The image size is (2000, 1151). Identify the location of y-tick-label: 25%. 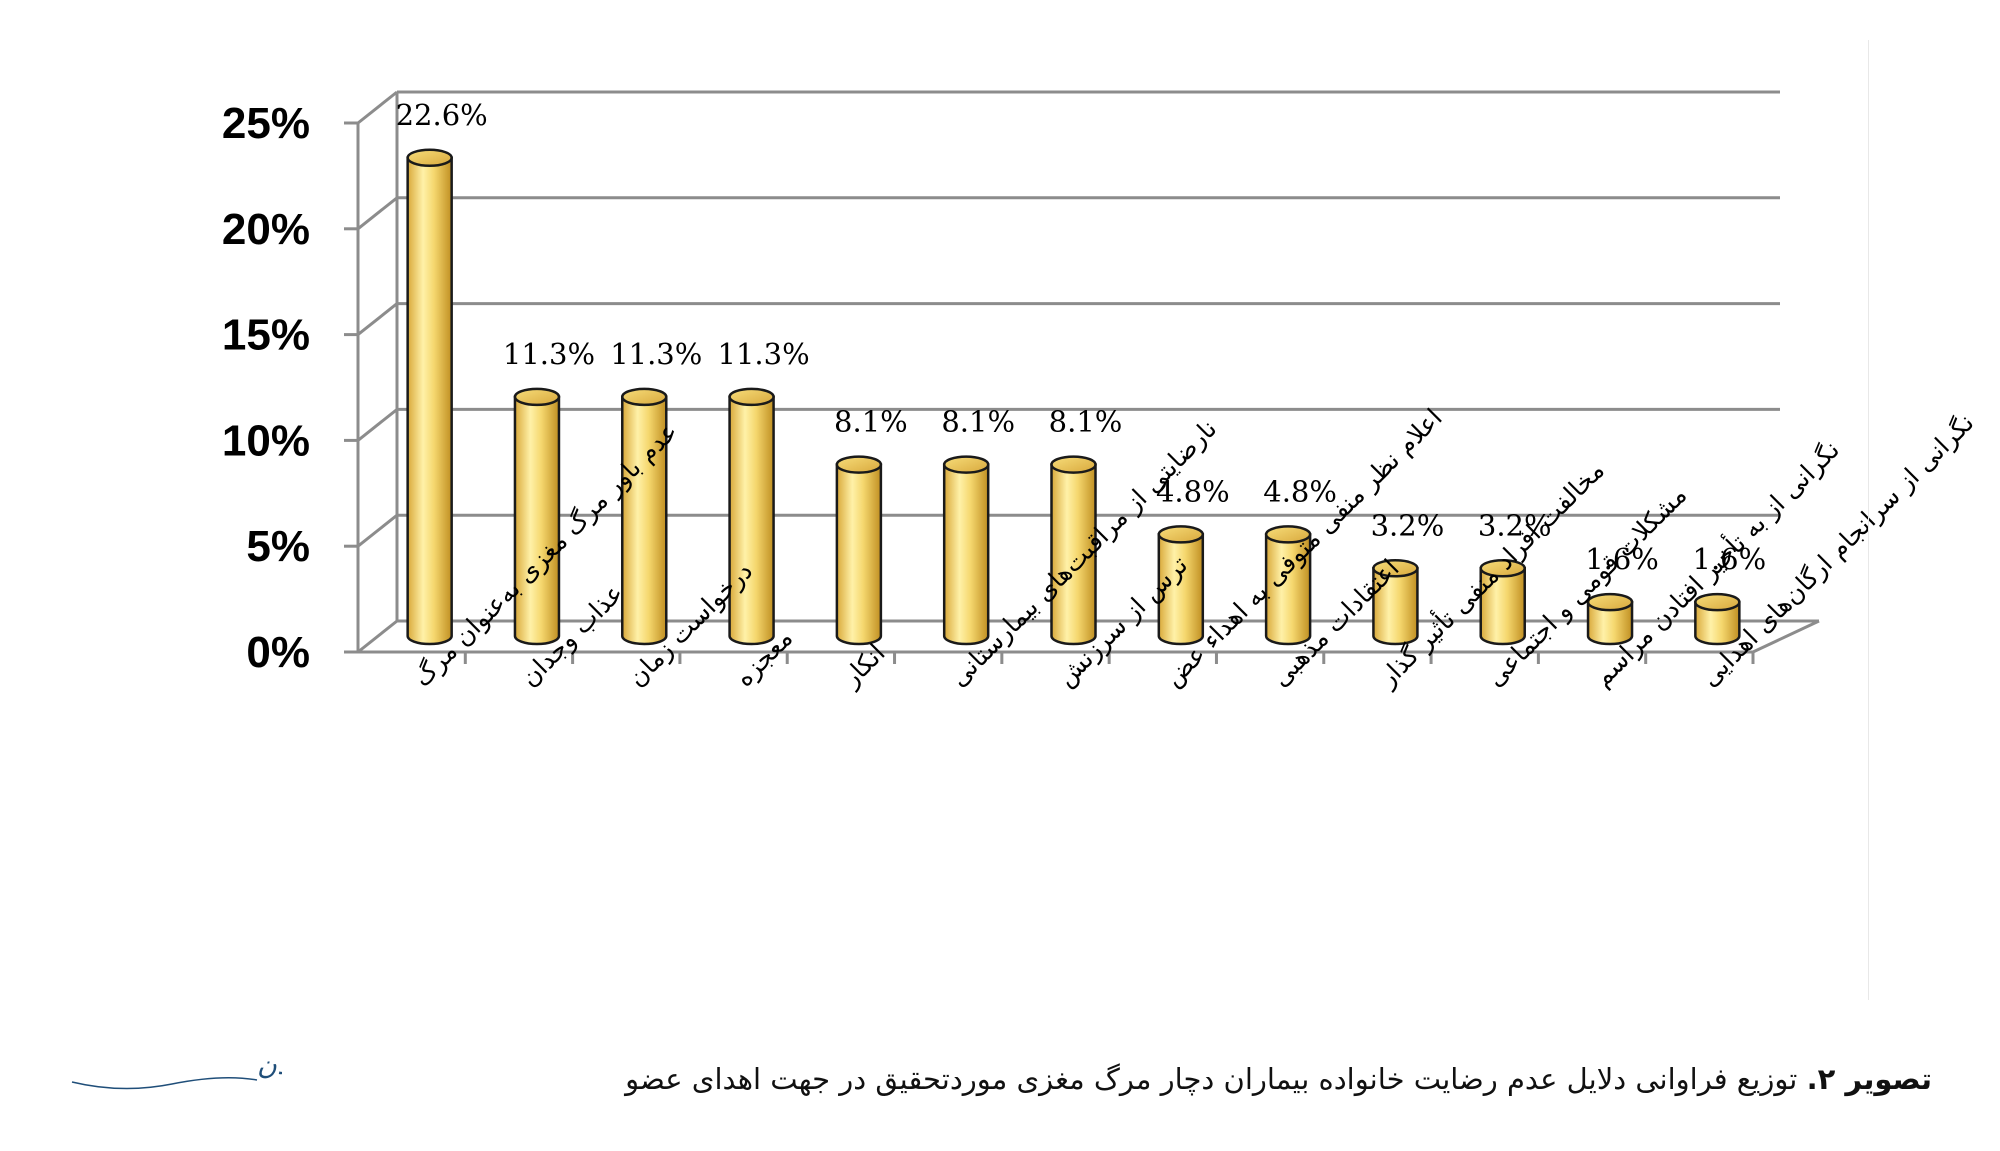
(266, 123).